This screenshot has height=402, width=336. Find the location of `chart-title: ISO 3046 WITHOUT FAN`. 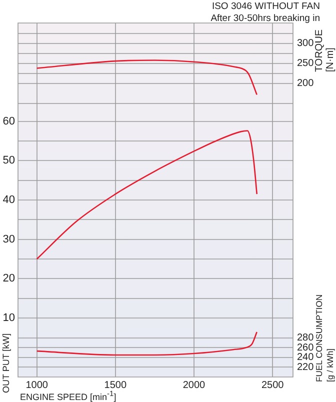

chart-title: ISO 3046 WITHOUT FAN is located at coordinates (266, 6).